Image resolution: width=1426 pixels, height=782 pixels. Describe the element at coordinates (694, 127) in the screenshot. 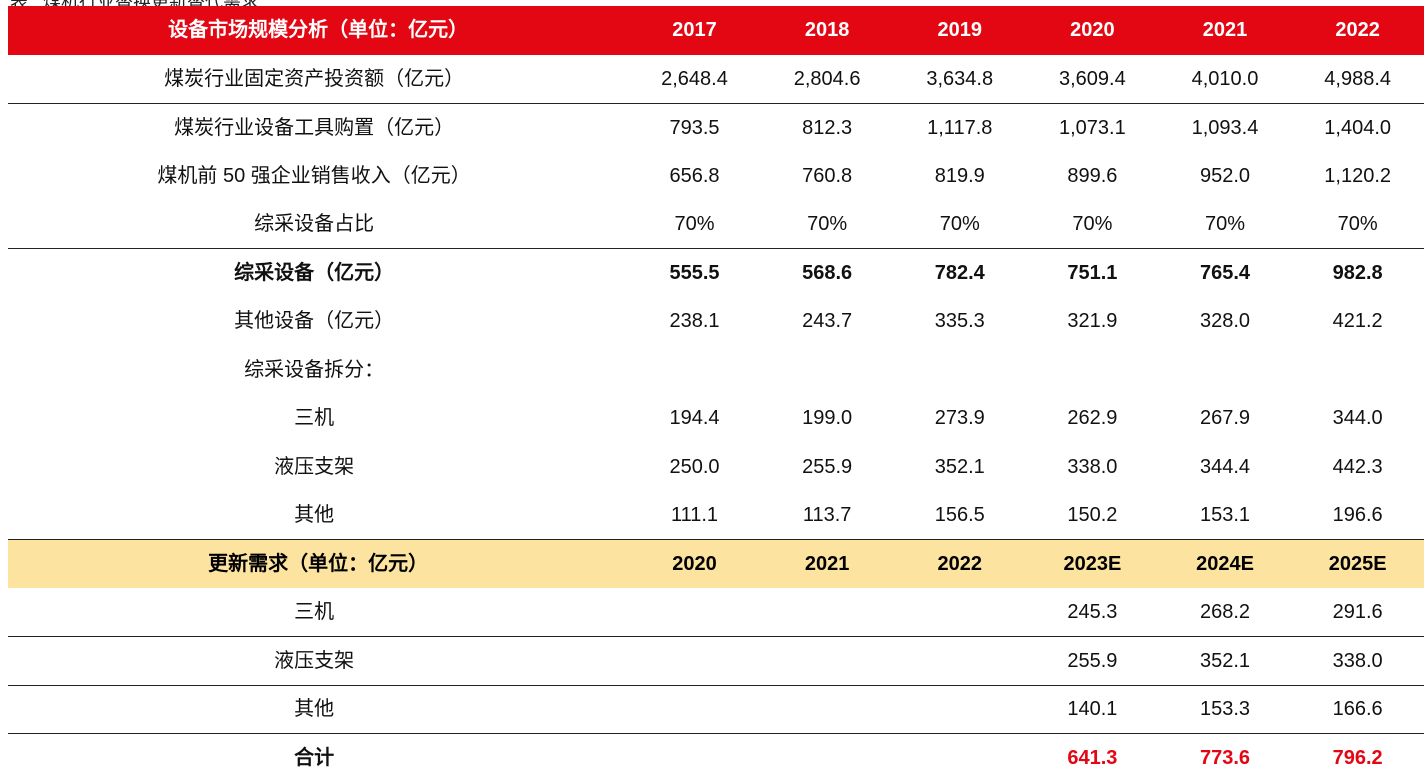

I see `cell-value: 793.5` at that location.